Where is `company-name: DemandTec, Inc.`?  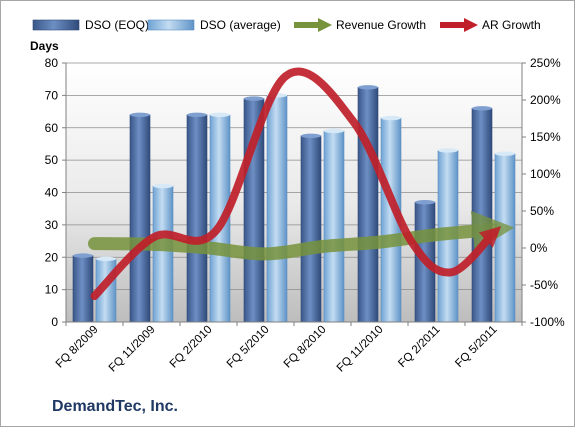 company-name: DemandTec, Inc. is located at coordinates (115, 406).